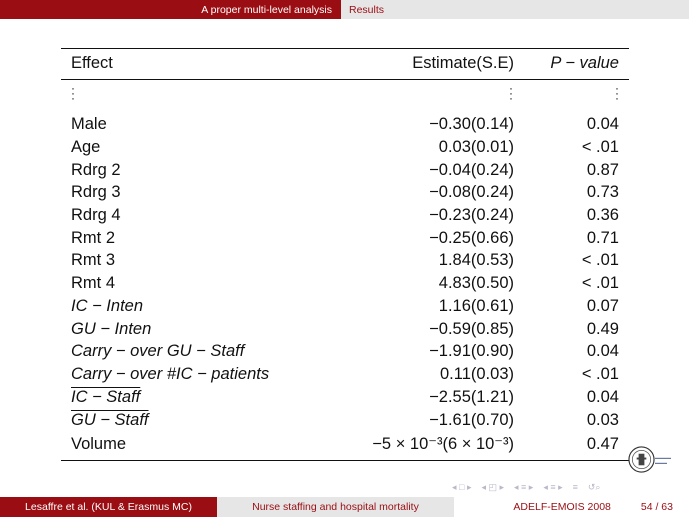  I want to click on row-effect: IC − Staff, so click(106, 397).